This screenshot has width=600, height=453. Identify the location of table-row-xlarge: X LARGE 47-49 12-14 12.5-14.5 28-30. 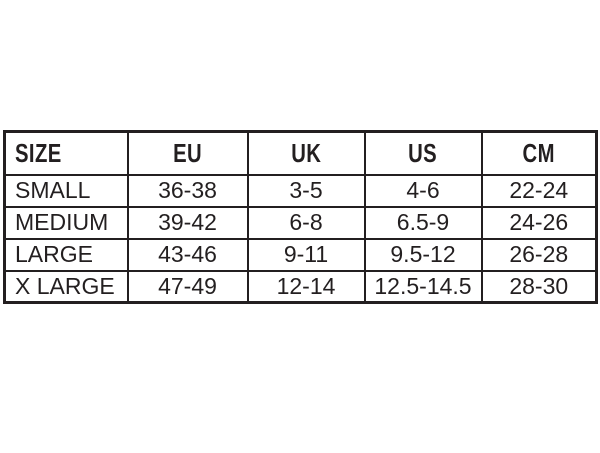
(300, 286).